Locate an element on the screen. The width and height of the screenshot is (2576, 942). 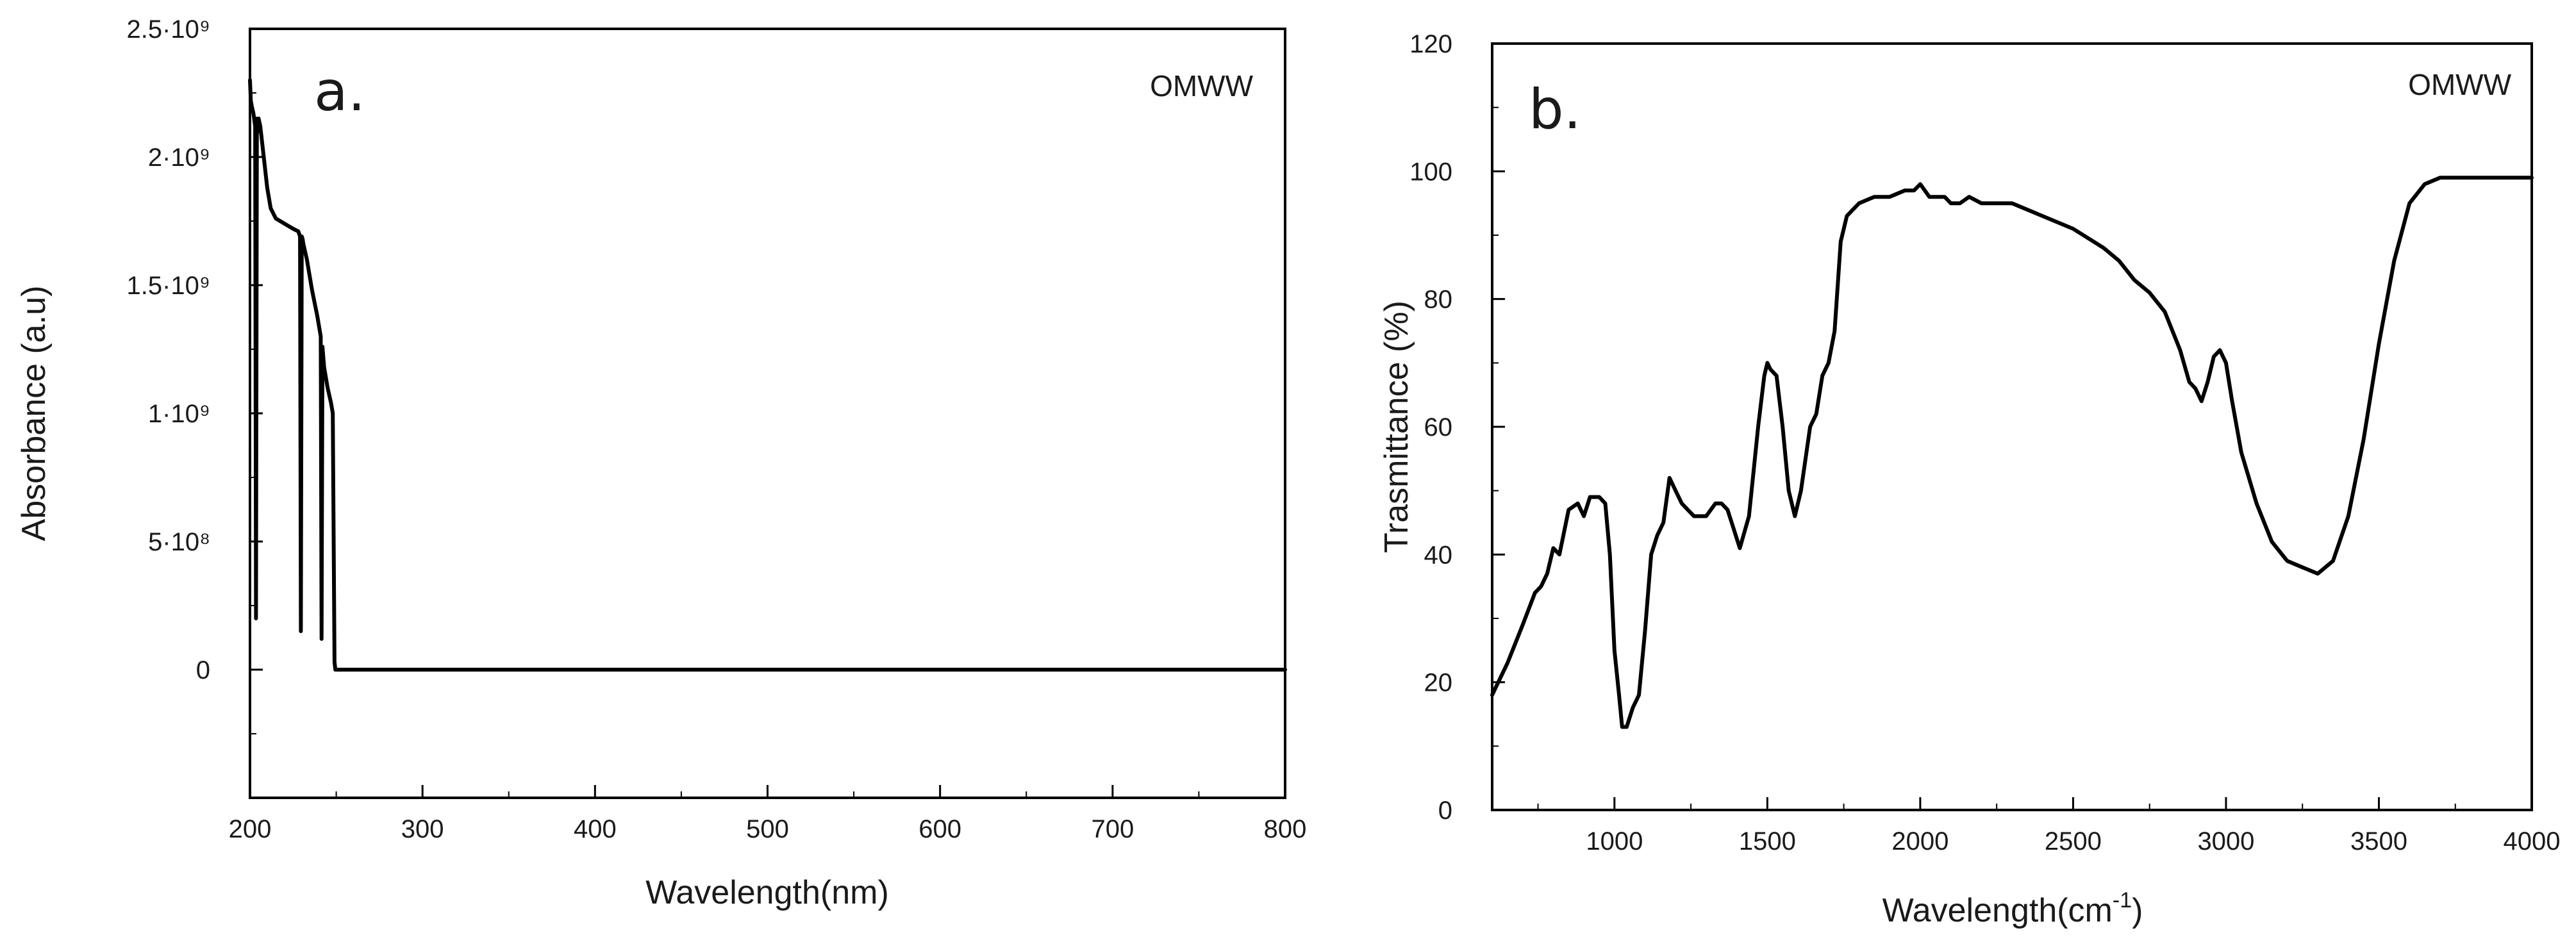
x-tick-label: 1500 is located at coordinates (1767, 841).